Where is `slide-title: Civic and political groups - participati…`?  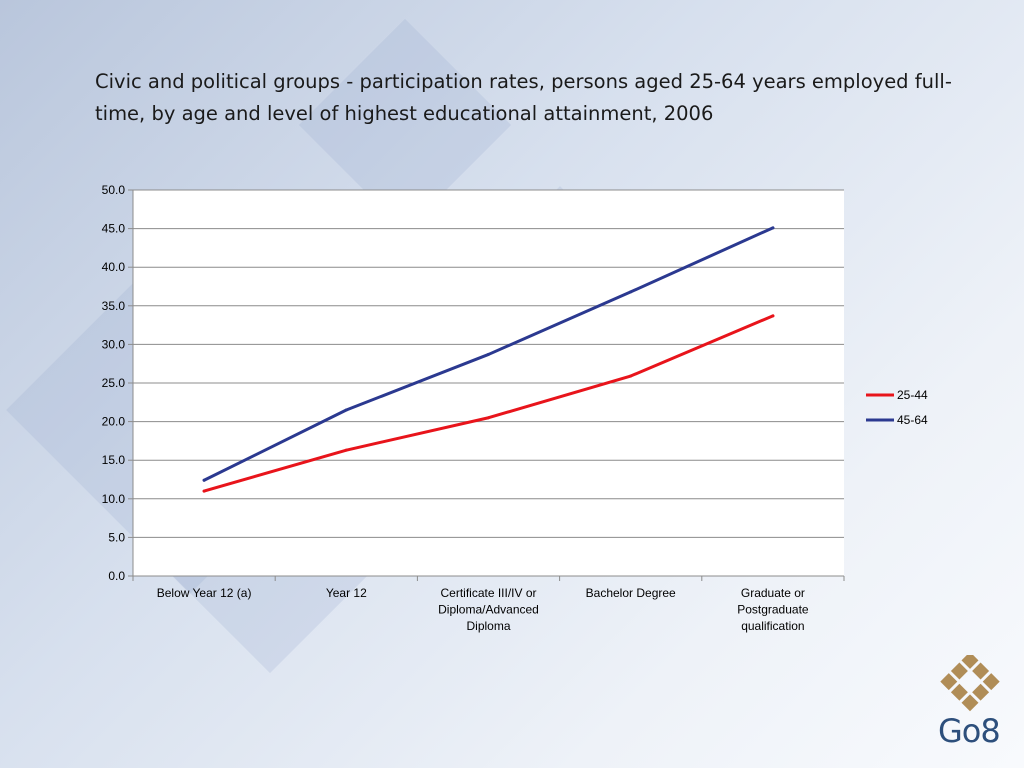 slide-title: Civic and political groups - participati… is located at coordinates (523, 97).